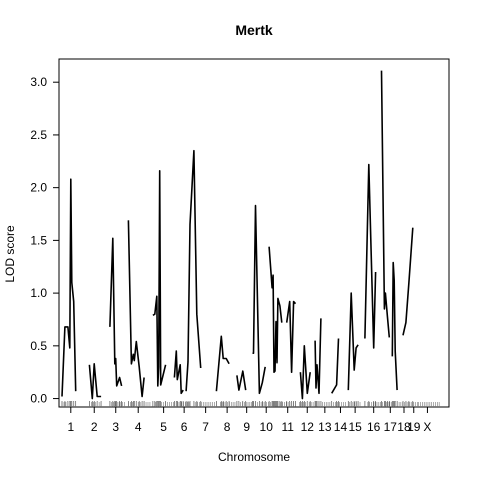 This screenshot has height=485, width=480. Describe the element at coordinates (254, 457) in the screenshot. I see `x-axis-label: Chromosome` at that location.